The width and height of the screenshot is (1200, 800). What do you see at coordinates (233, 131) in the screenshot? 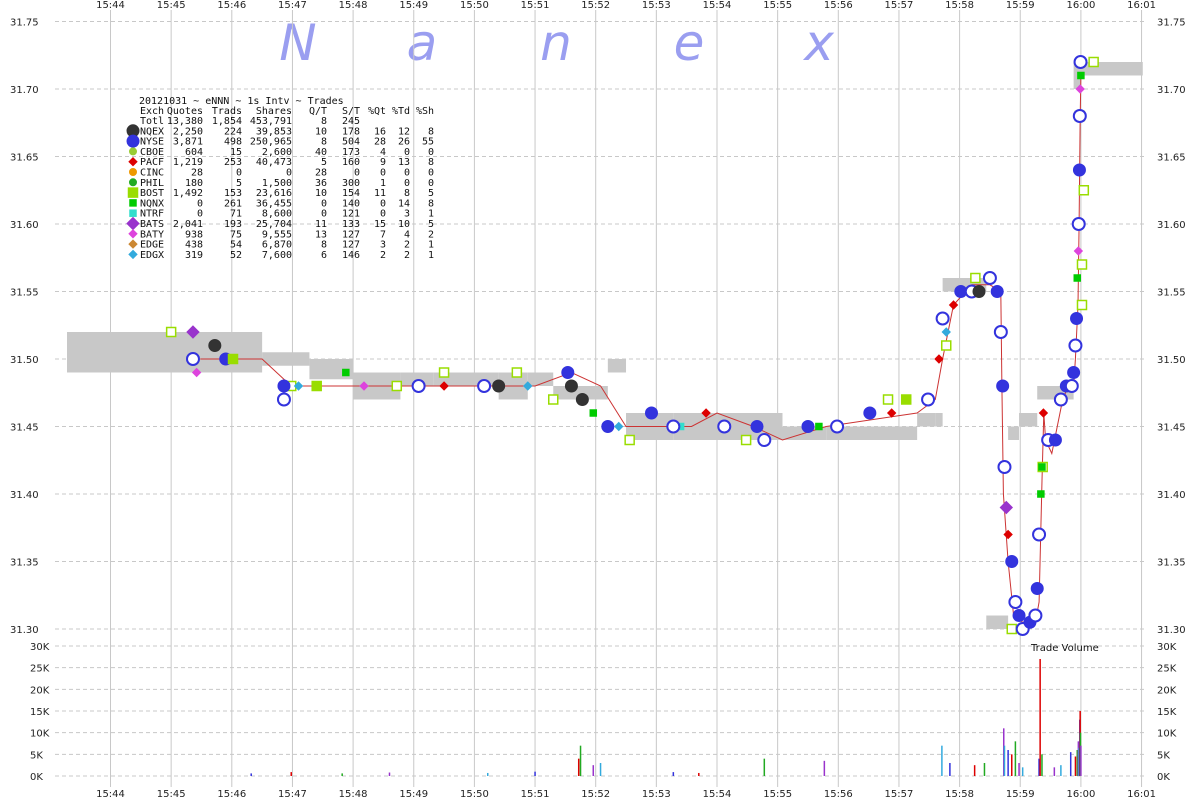
I see `stats-cell: 224` at bounding box center [233, 131].